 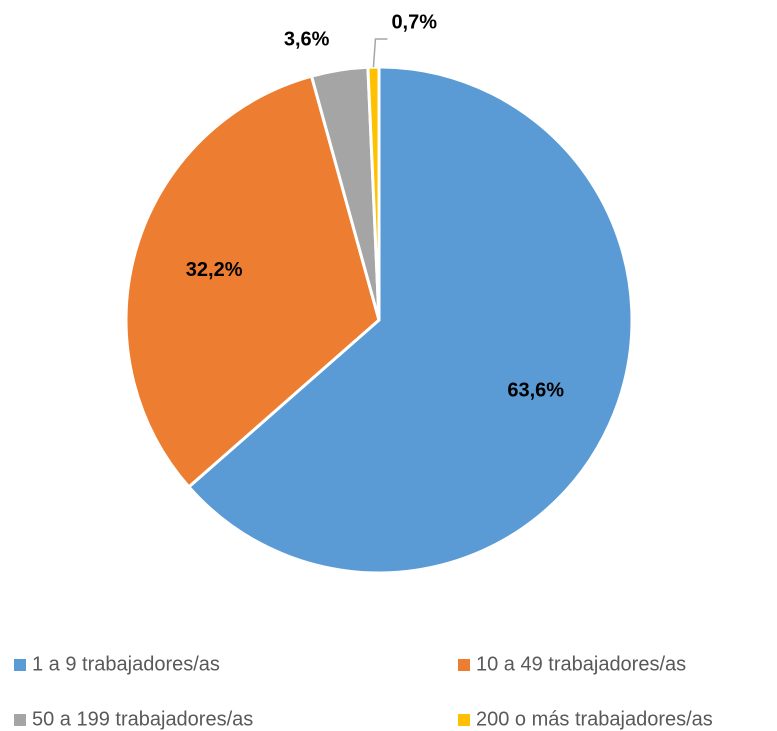 I want to click on leader-line, so click(x=380, y=53).